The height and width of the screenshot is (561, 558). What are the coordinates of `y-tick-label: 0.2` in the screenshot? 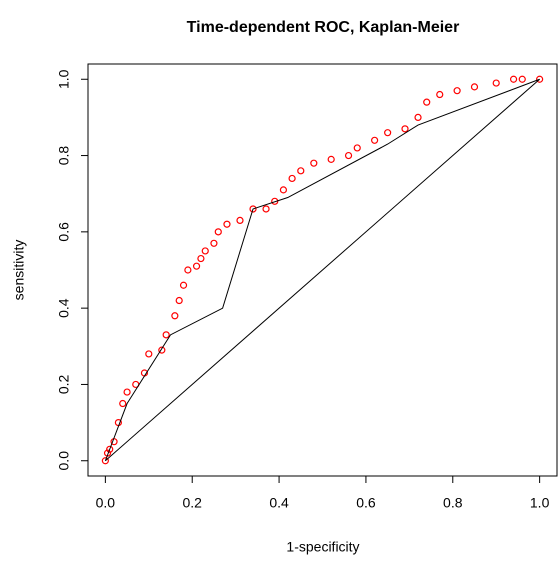 It's located at (64, 385).